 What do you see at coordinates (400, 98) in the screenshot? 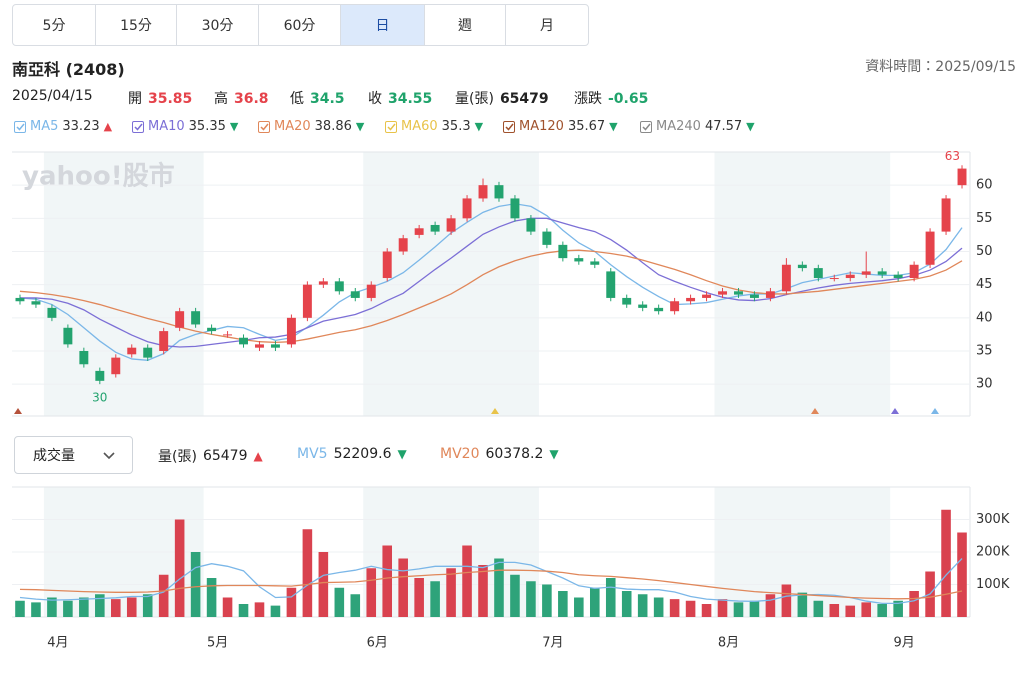
I see `info-item: 收 34.55` at bounding box center [400, 98].